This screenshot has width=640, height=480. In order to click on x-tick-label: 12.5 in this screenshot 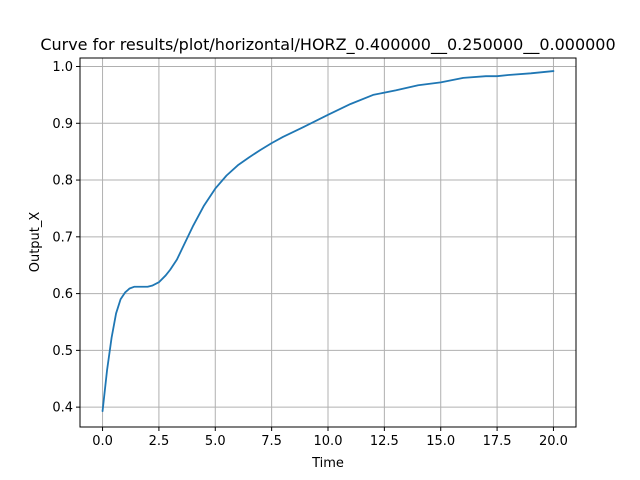, I will do `click(384, 441)`.